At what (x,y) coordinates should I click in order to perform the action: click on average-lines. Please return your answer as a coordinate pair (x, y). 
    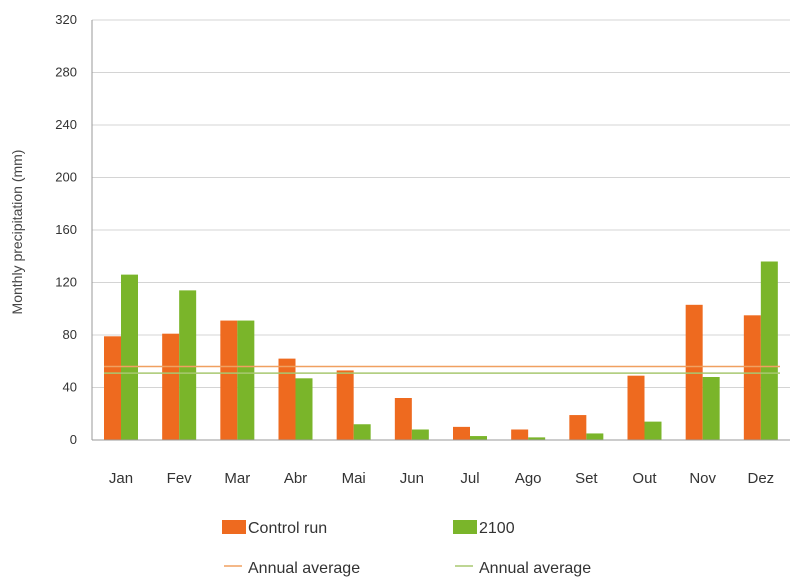
    Looking at the image, I should click on (442, 369).